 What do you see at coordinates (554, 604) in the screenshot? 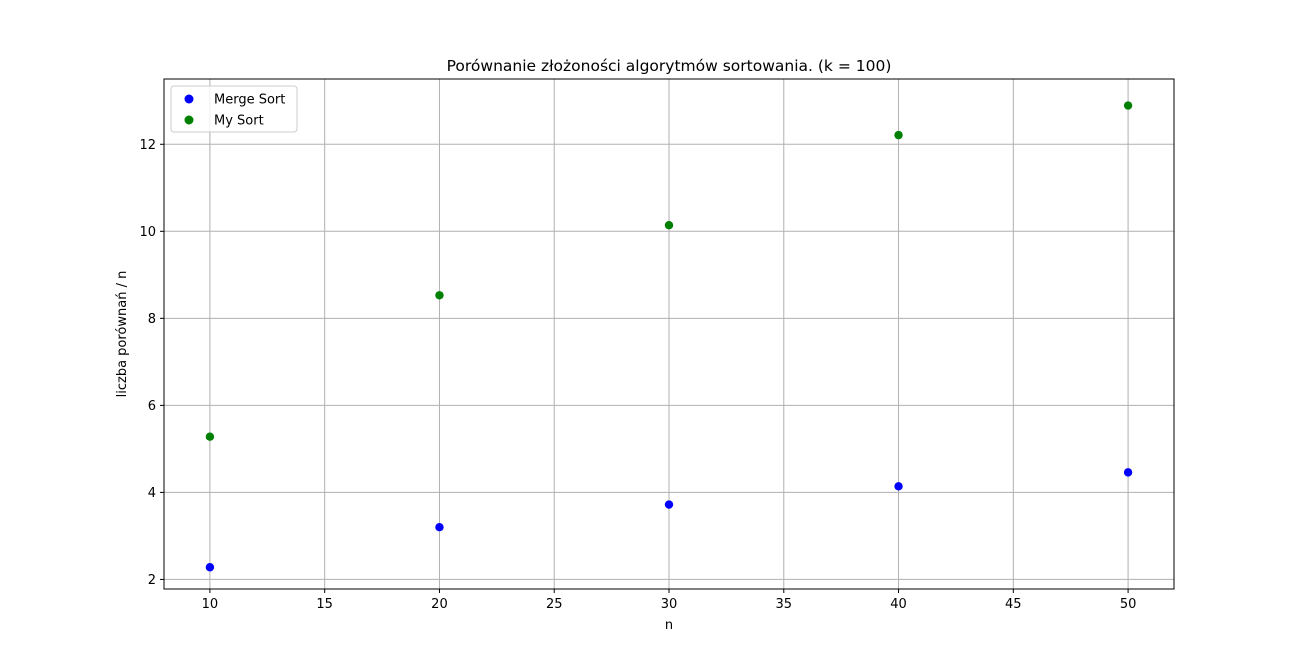
I see `x-tick-label: 25` at bounding box center [554, 604].